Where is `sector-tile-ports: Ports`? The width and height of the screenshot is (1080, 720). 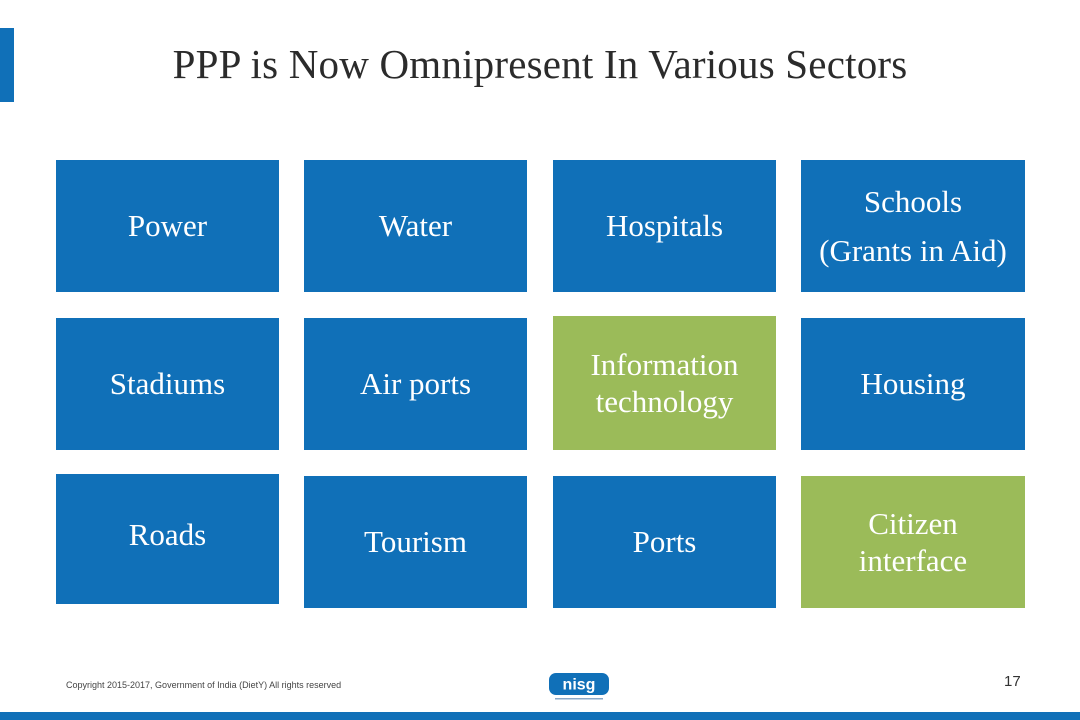 sector-tile-ports: Ports is located at coordinates (664, 542).